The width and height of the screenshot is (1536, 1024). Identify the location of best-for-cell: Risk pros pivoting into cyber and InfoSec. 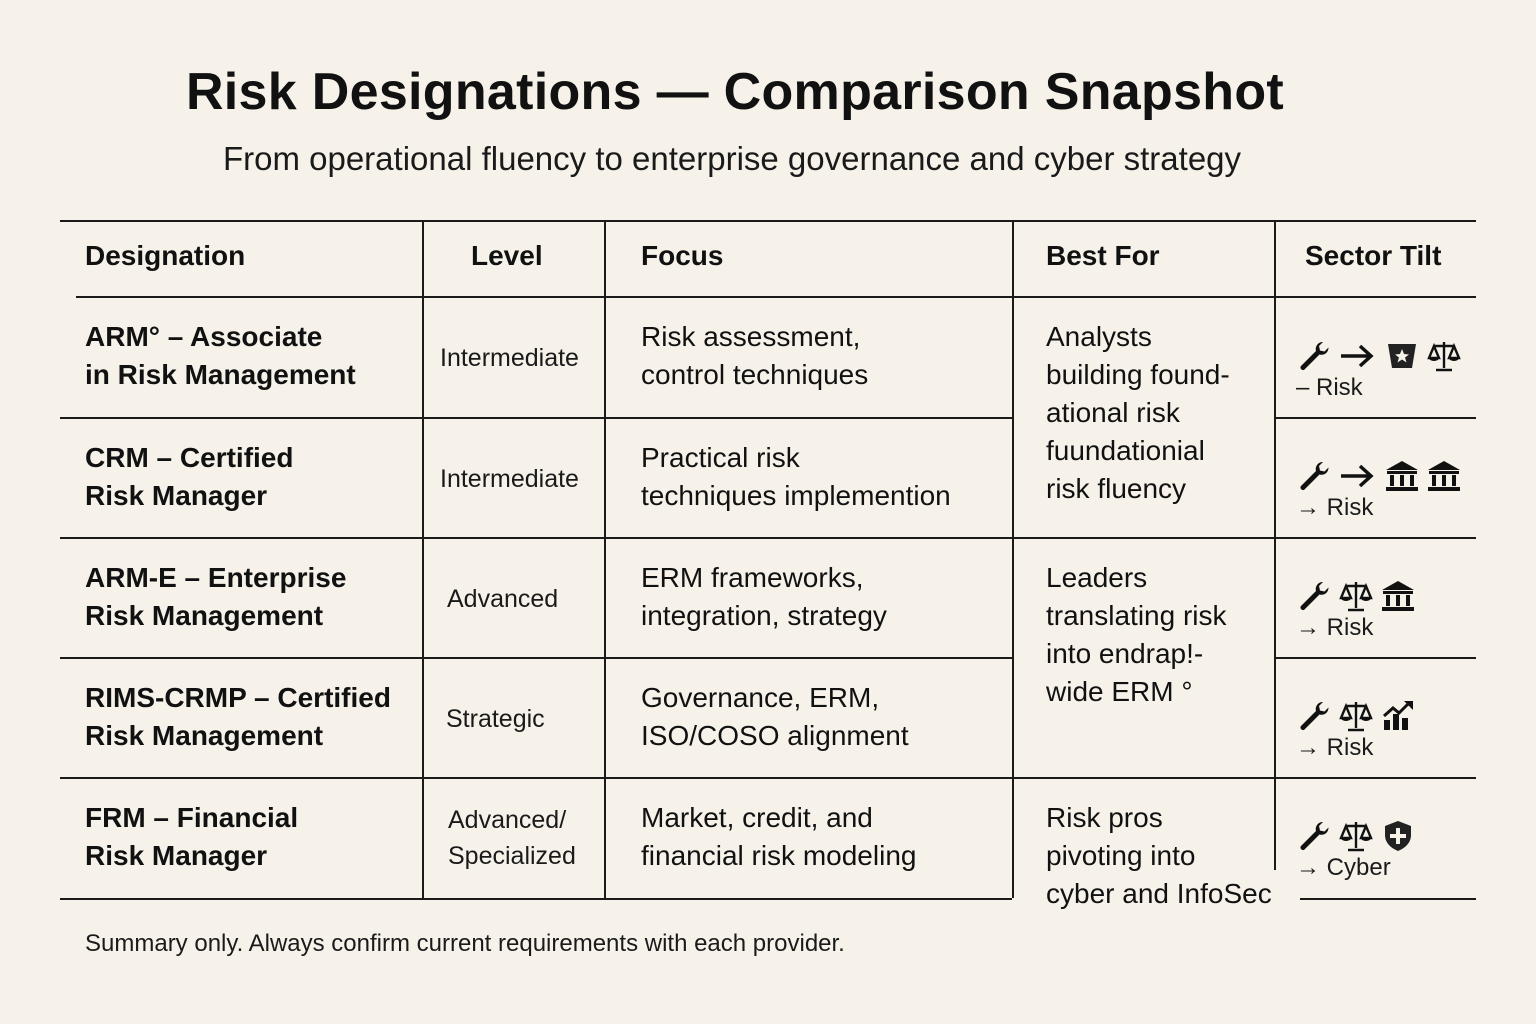
(1159, 855).